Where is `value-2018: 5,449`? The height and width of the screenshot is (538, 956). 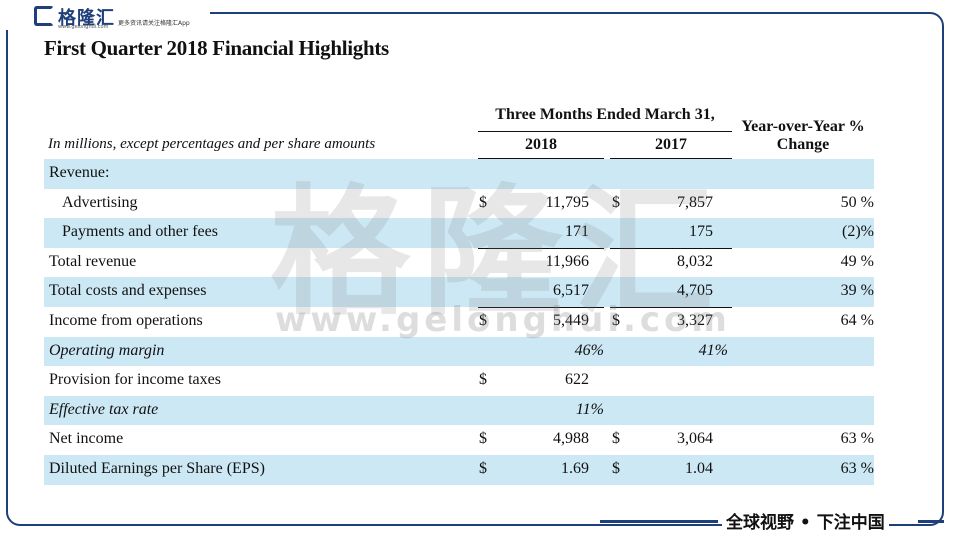
value-2018: 5,449 is located at coordinates (571, 320).